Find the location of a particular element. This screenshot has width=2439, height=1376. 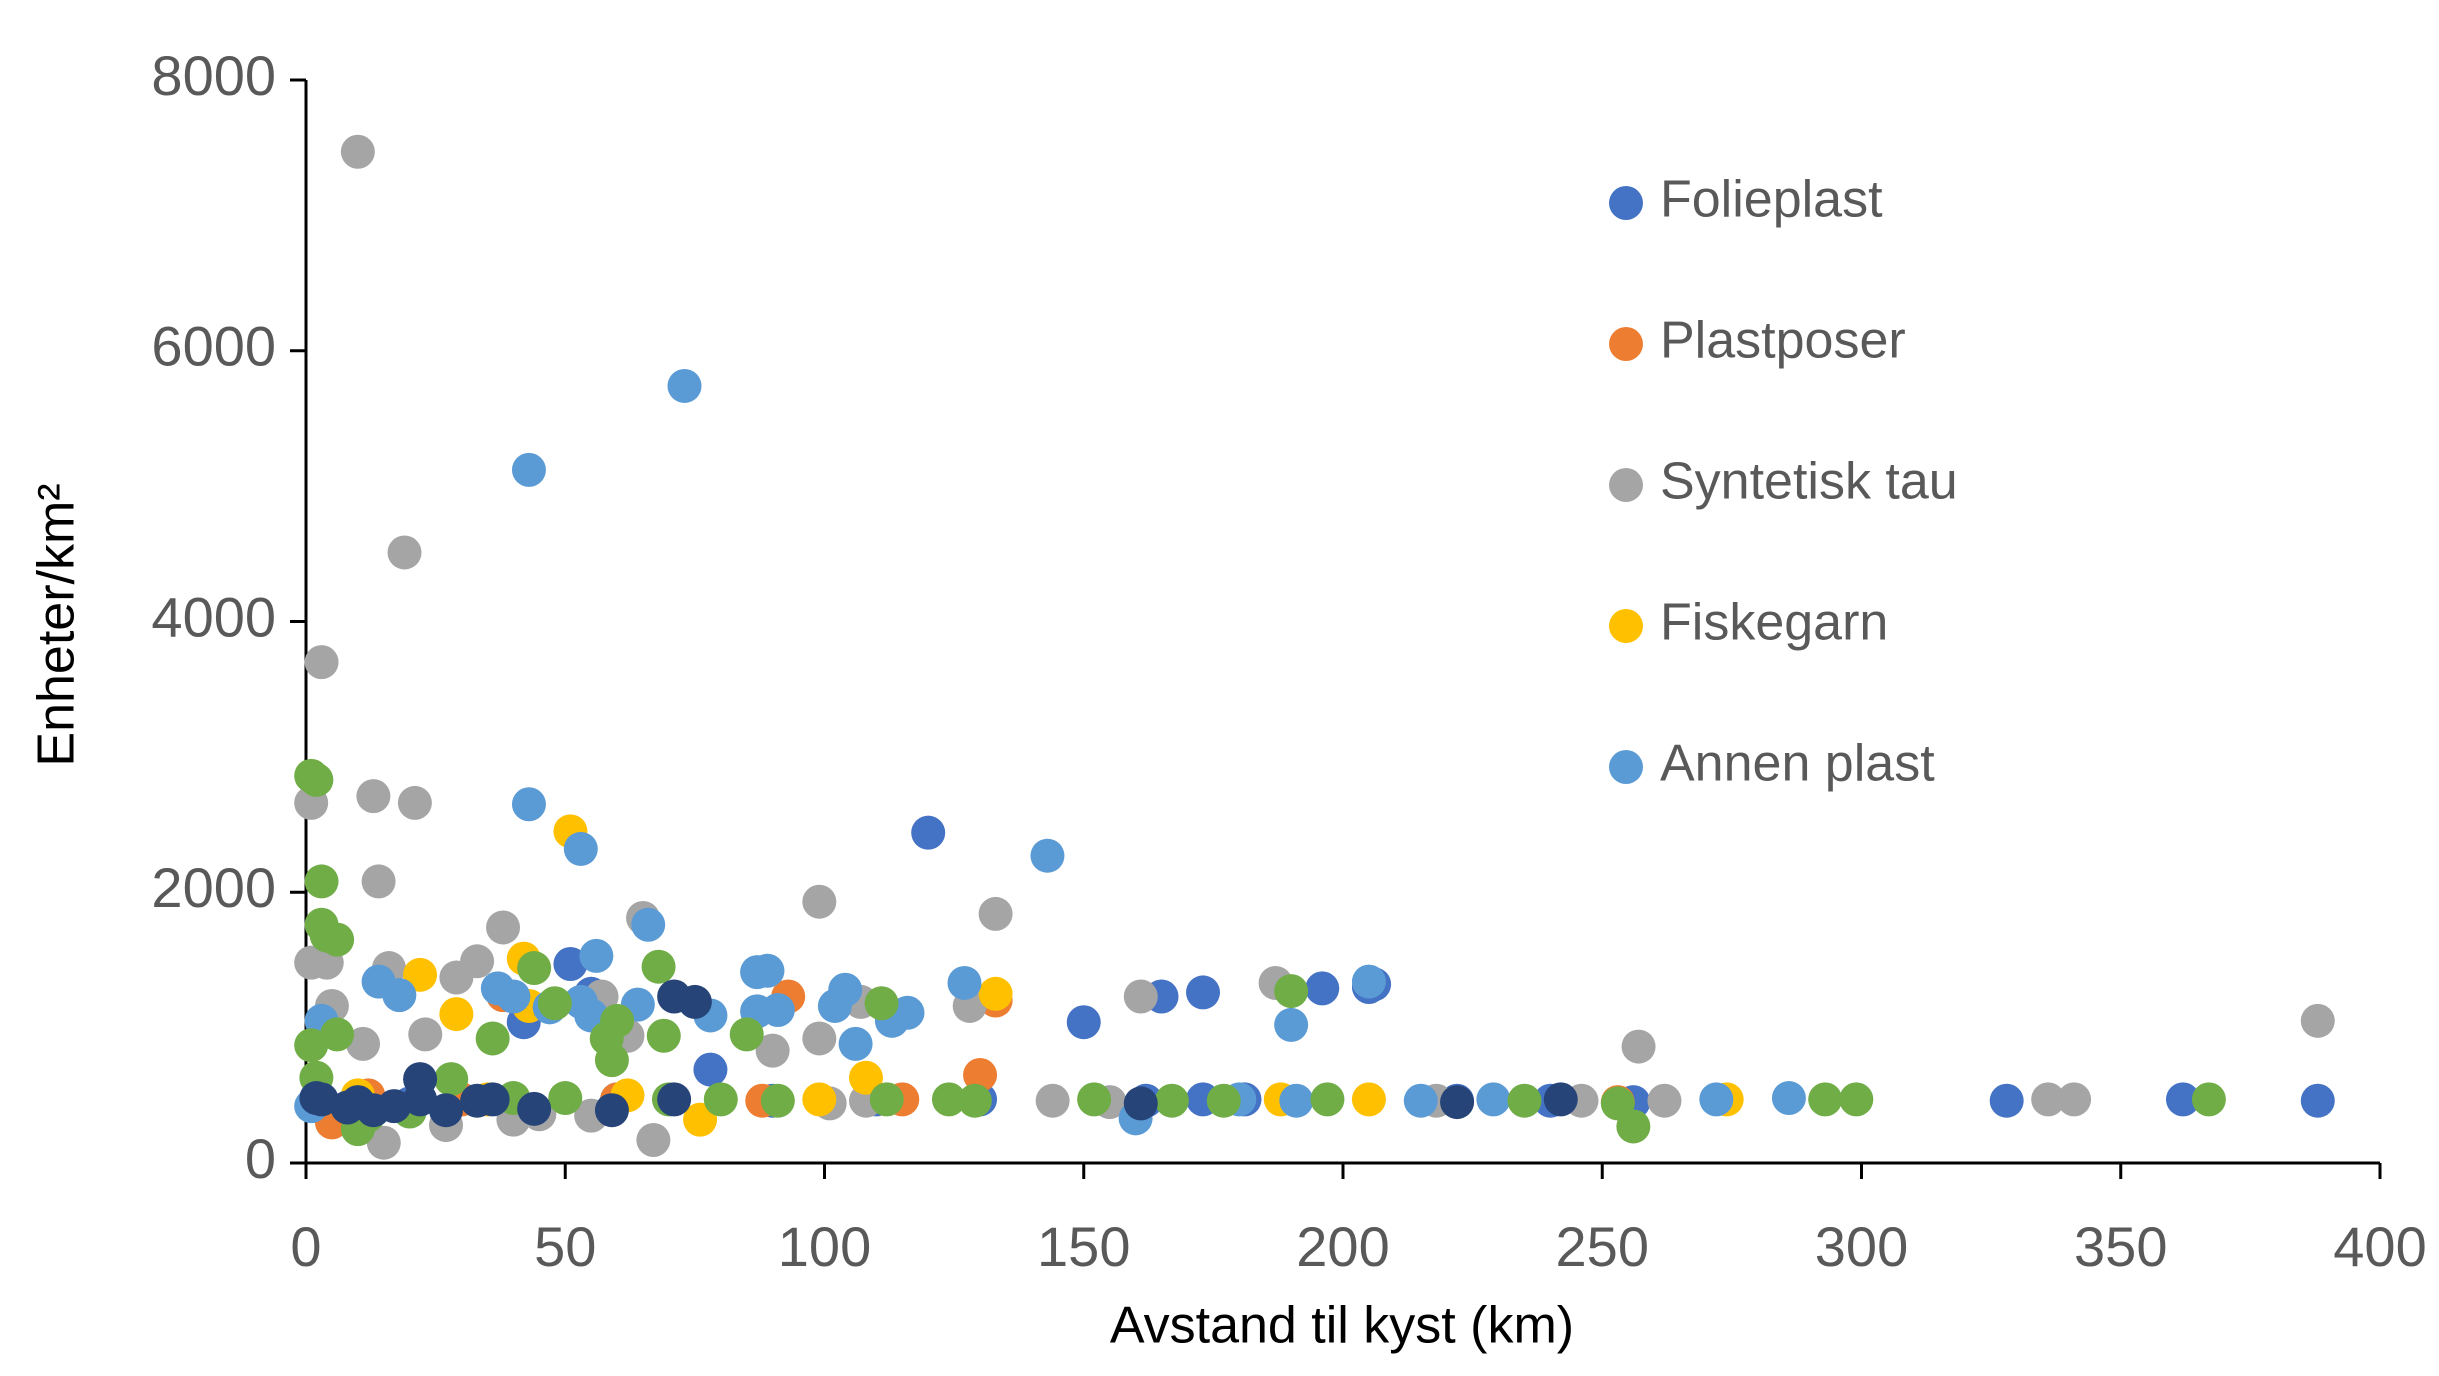

x-tick-label: 0 is located at coordinates (305, 1246).